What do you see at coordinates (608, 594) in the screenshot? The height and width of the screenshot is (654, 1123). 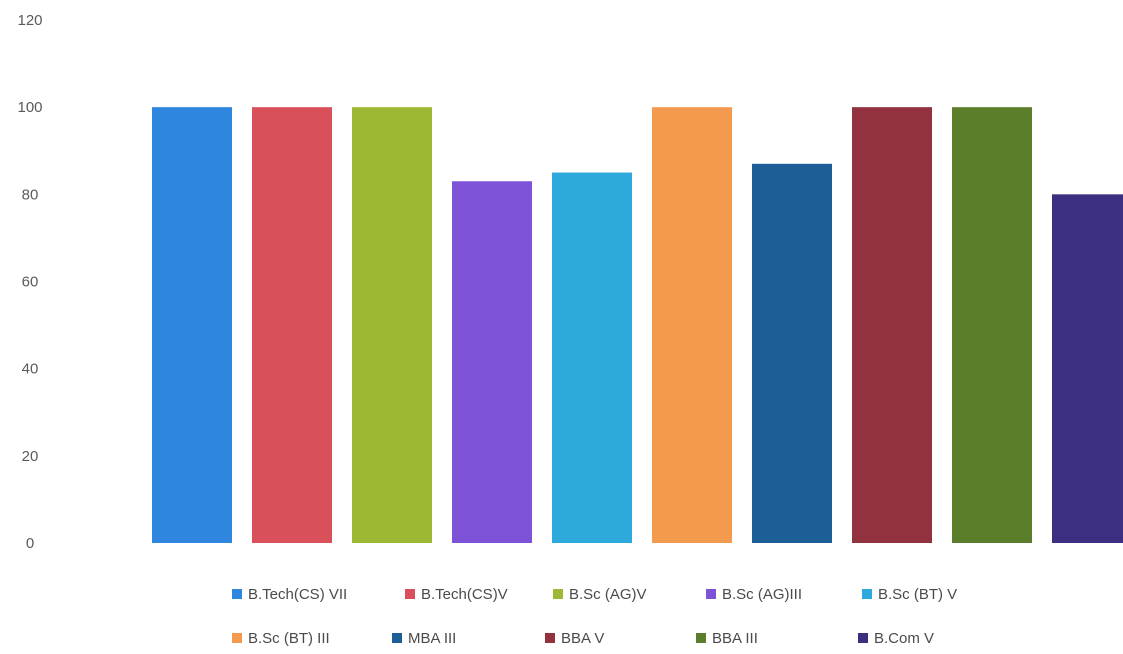 I see `legend-label: B.Sc (AG)V` at bounding box center [608, 594].